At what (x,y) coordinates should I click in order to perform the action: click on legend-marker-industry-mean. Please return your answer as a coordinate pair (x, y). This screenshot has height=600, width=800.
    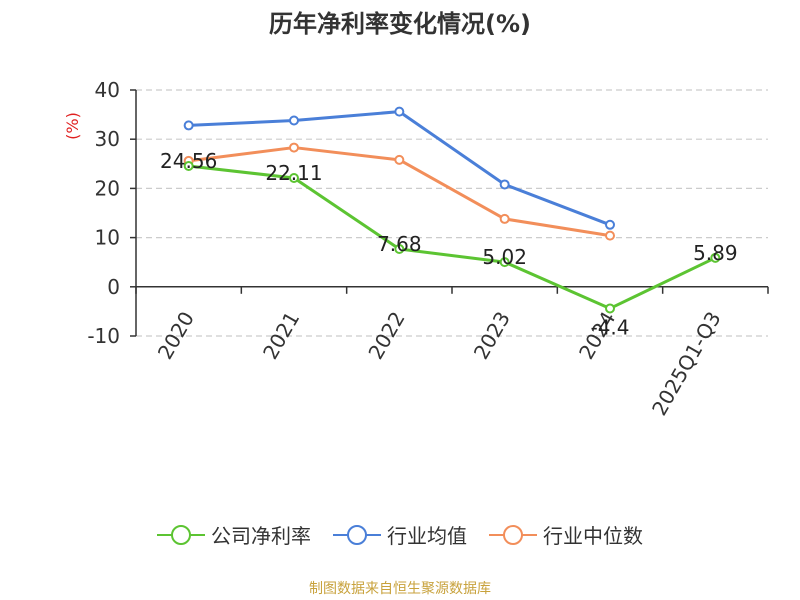
    Looking at the image, I should click on (357, 534).